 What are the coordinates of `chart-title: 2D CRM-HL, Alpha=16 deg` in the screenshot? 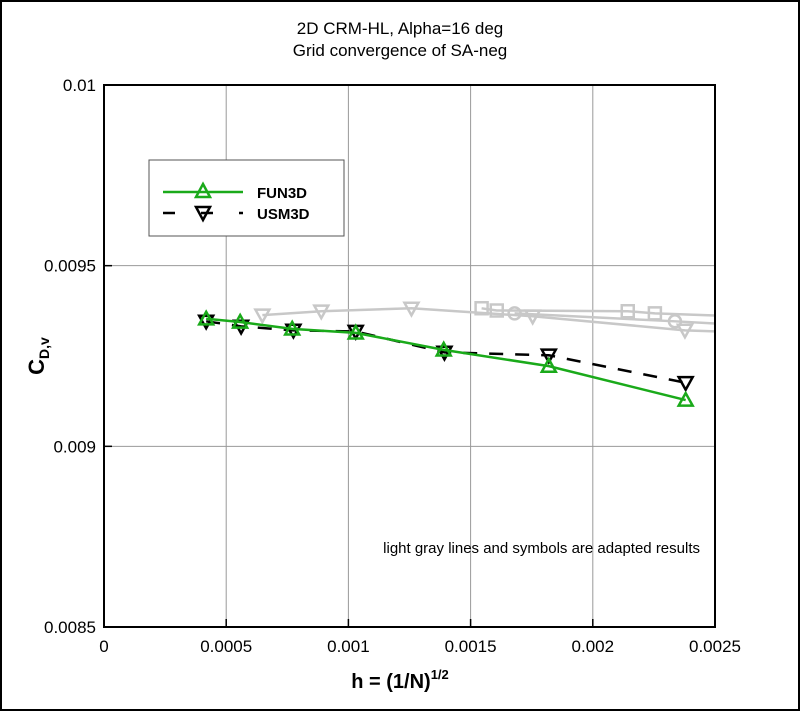 It's located at (400, 28).